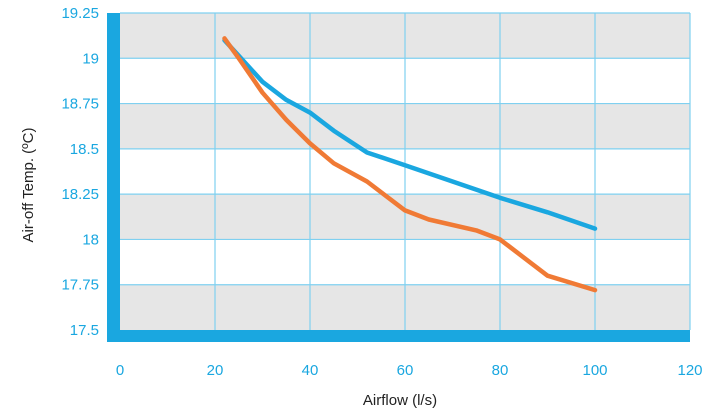 This screenshot has width=712, height=415. Describe the element at coordinates (215, 370) in the screenshot. I see `x-tick-label: 20` at that location.